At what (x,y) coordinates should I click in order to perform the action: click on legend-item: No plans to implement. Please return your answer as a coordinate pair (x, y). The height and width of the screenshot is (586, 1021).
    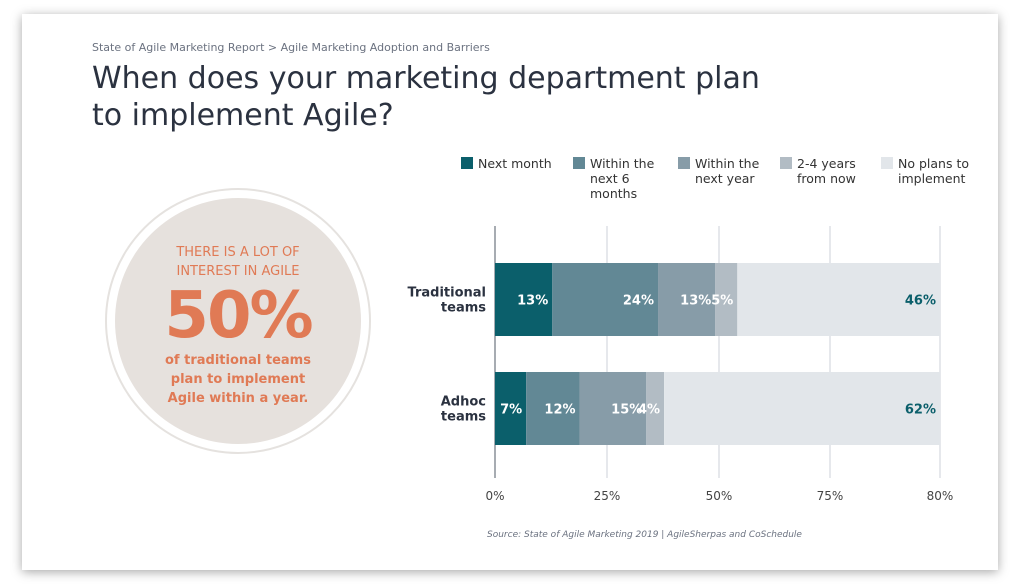
    Looking at the image, I should click on (925, 171).